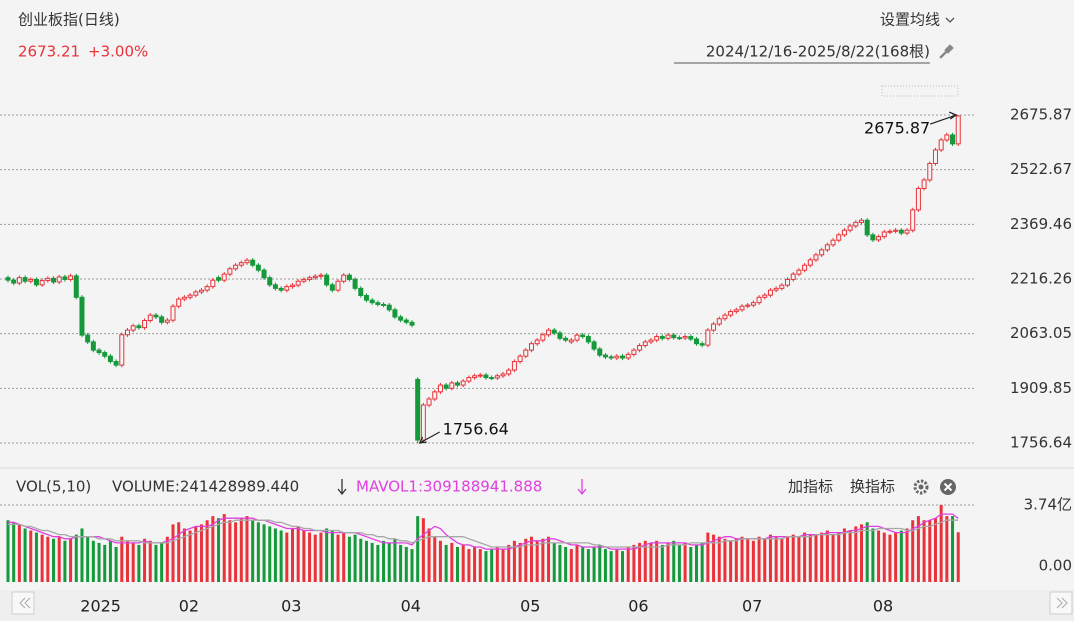 Image resolution: width=1074 pixels, height=621 pixels. Describe the element at coordinates (1041, 115) in the screenshot. I see `y-tick-label: 2675.87` at that location.